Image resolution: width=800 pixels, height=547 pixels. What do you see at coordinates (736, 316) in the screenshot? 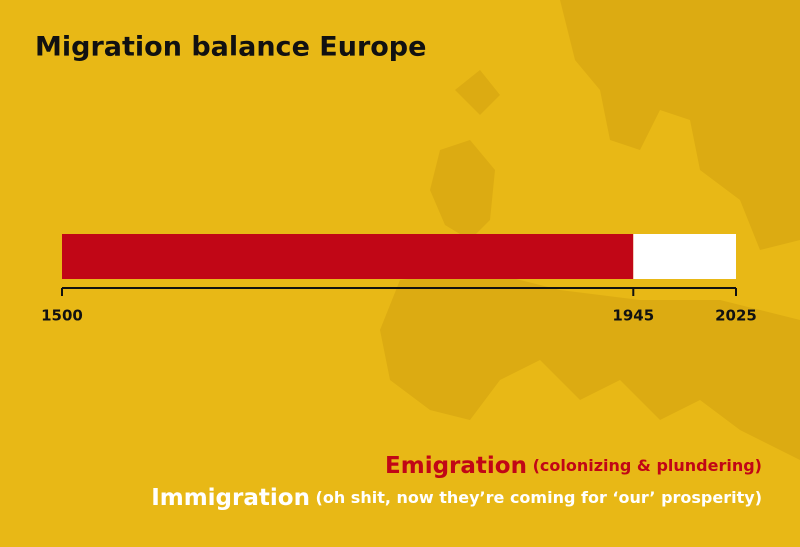
I see `x-tick-label: 2025` at bounding box center [736, 316].